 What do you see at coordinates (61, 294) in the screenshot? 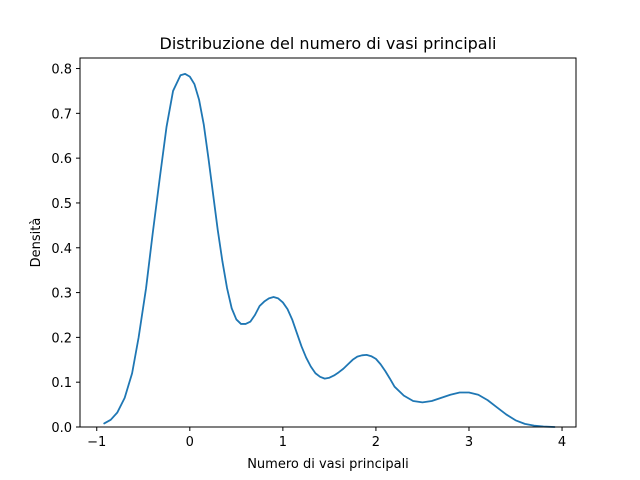
I see `y-tick-label: 0.3` at bounding box center [61, 294].